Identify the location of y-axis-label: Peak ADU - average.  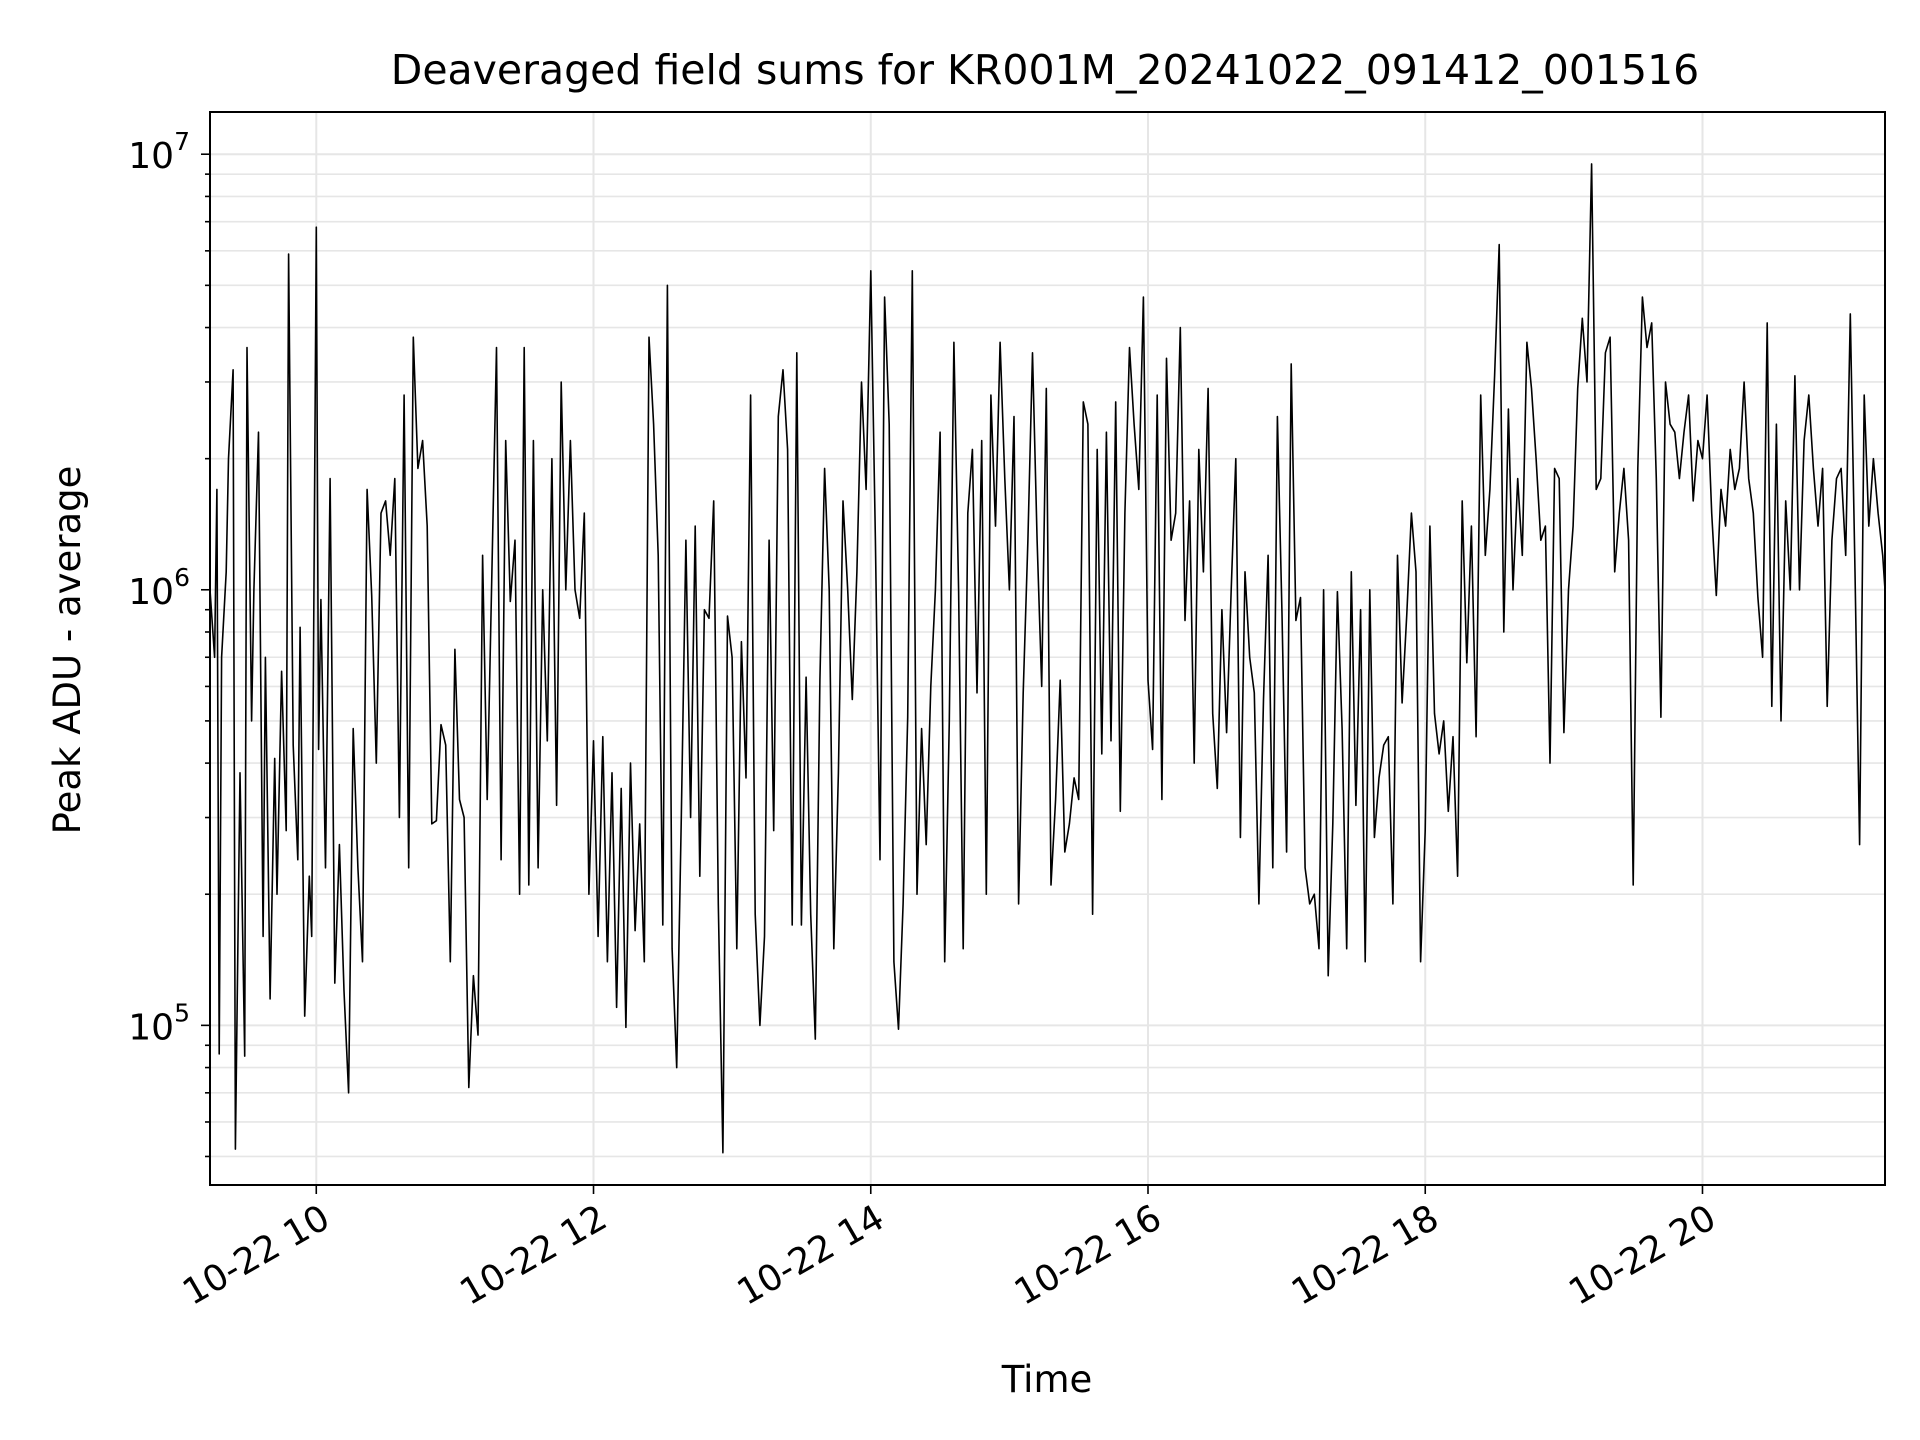
(67, 650).